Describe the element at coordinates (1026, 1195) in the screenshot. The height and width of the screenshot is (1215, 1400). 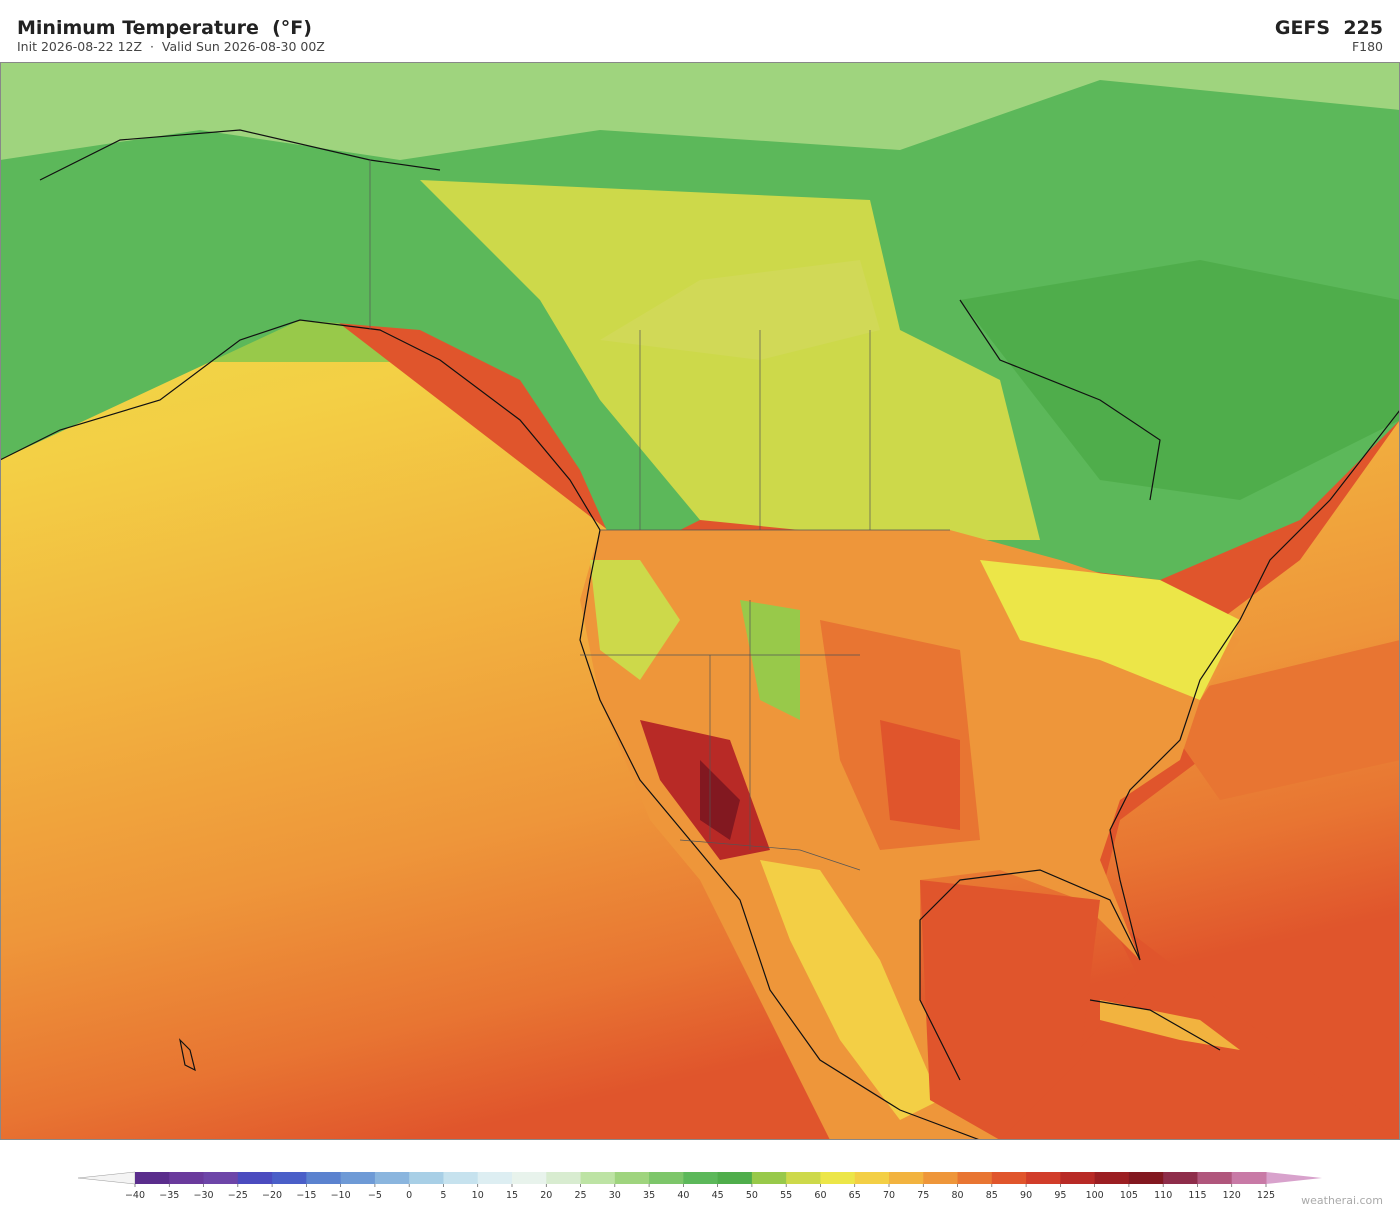
I see `colorbar-tick-label: 90` at that location.